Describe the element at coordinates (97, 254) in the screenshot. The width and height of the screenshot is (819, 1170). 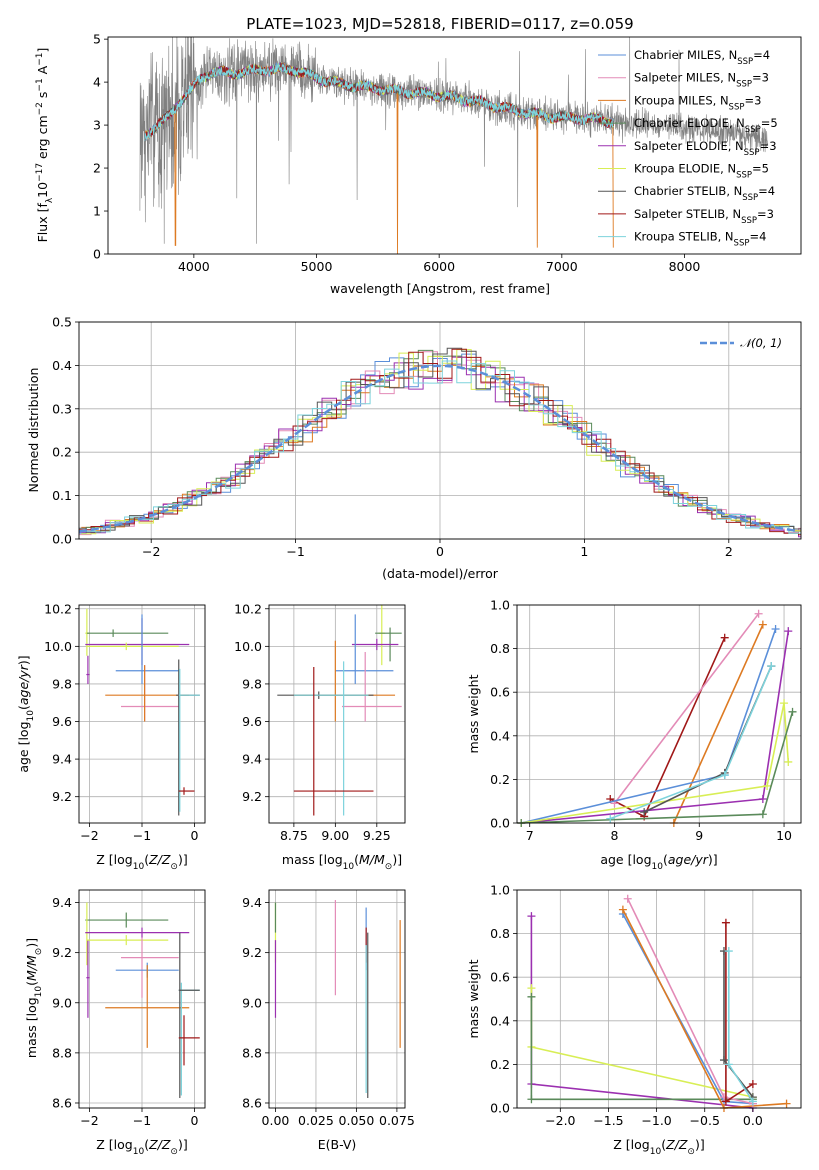
I see `y-tick-label: 0` at that location.